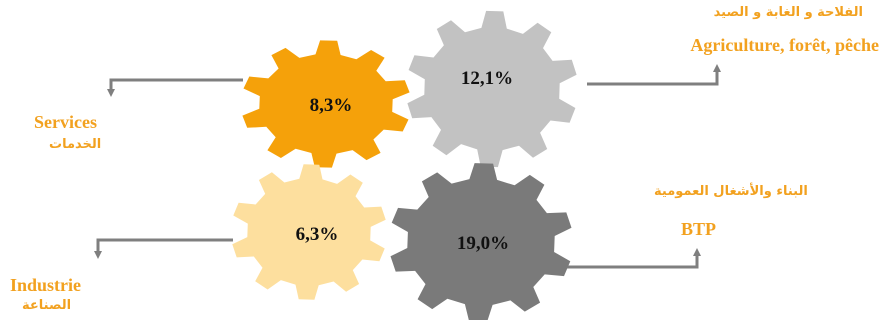 This screenshot has width=883, height=320. What do you see at coordinates (164, 245) in the screenshot?
I see `industrie-connector` at bounding box center [164, 245].